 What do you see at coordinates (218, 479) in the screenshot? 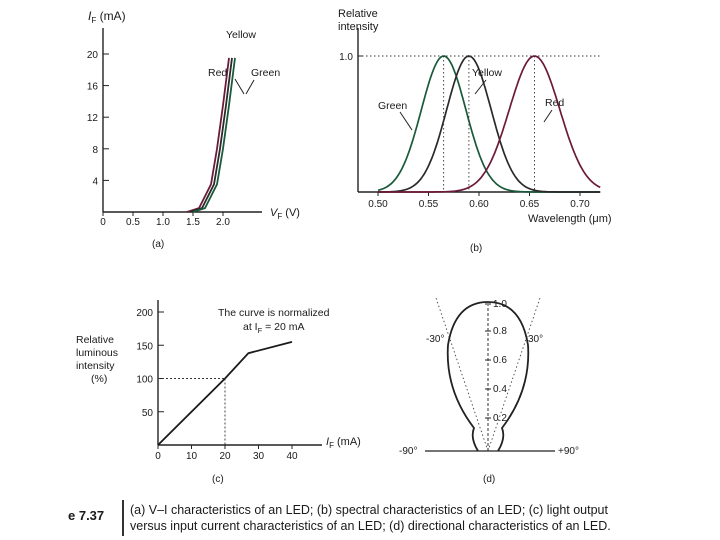
I see `c-panel-label: (c)` at bounding box center [218, 479].